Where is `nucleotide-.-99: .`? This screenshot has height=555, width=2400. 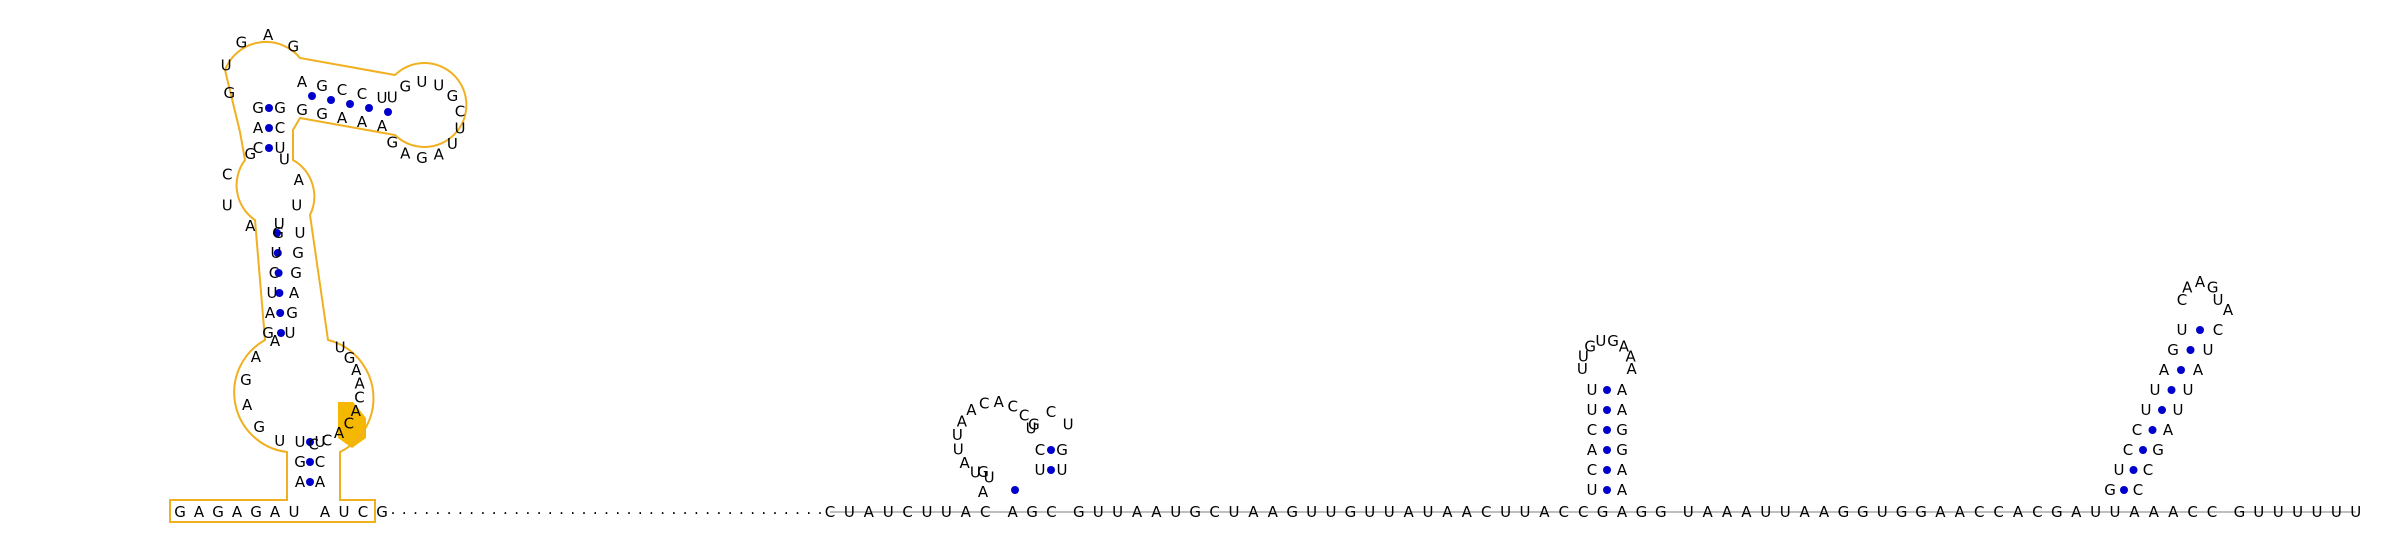 nucleotide-.-99: . is located at coordinates (539, 509).